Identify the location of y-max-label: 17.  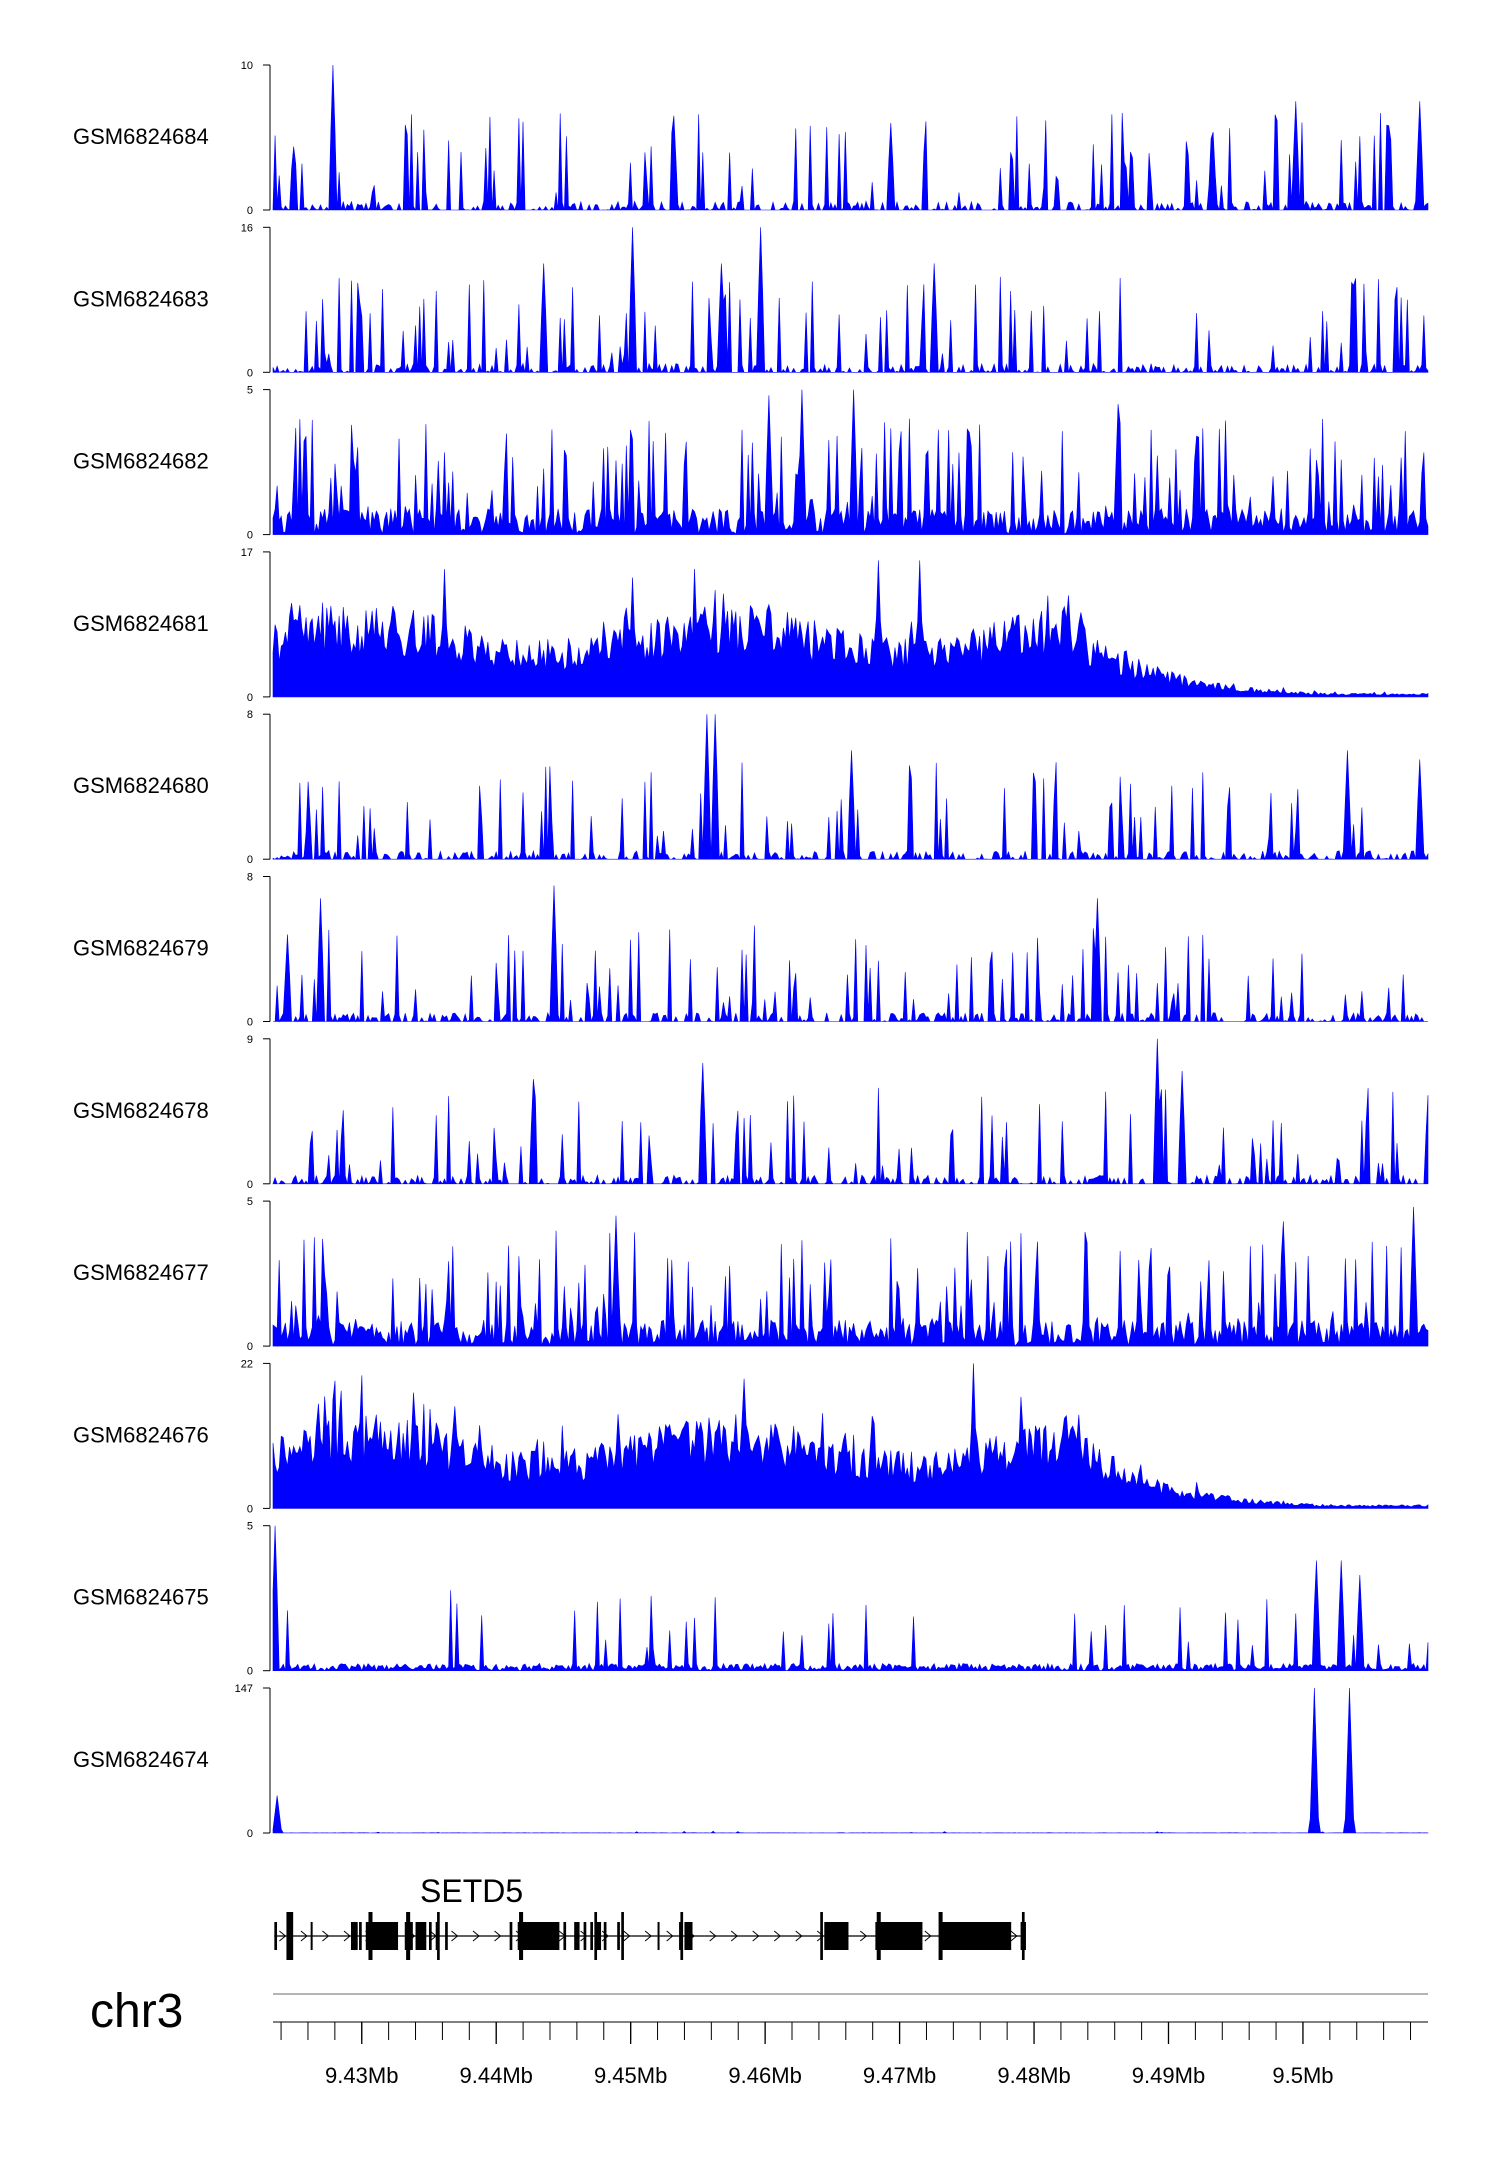
(247, 553).